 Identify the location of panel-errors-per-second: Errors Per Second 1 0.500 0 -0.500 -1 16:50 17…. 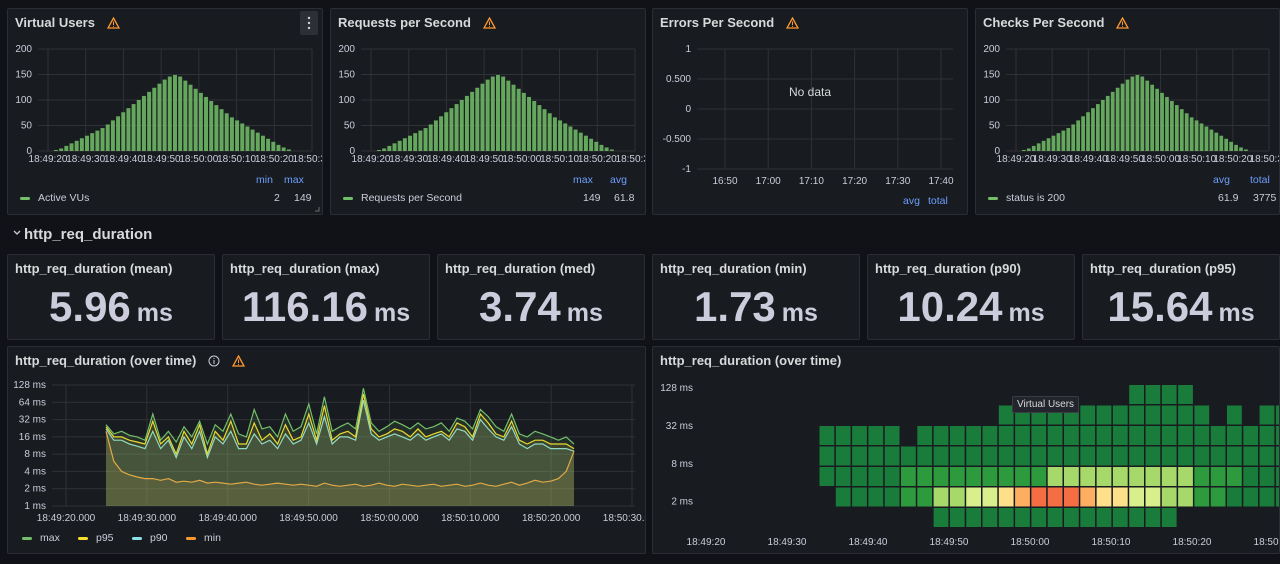
(810, 111).